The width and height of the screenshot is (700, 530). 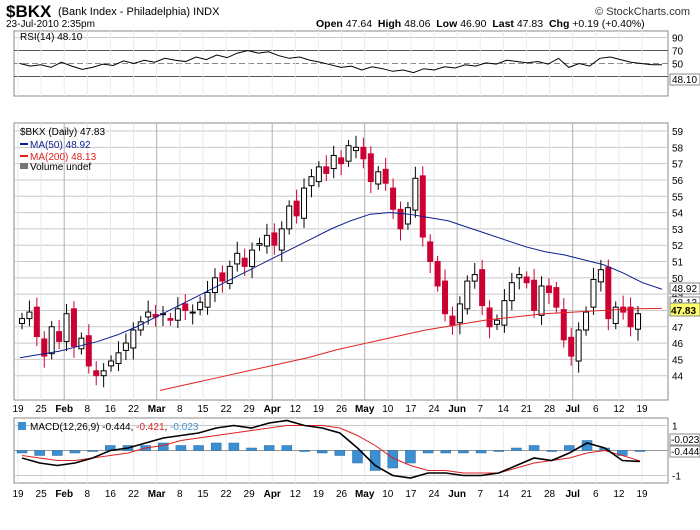 I want to click on x-axis-day-label: 15, so click(x=203, y=409).